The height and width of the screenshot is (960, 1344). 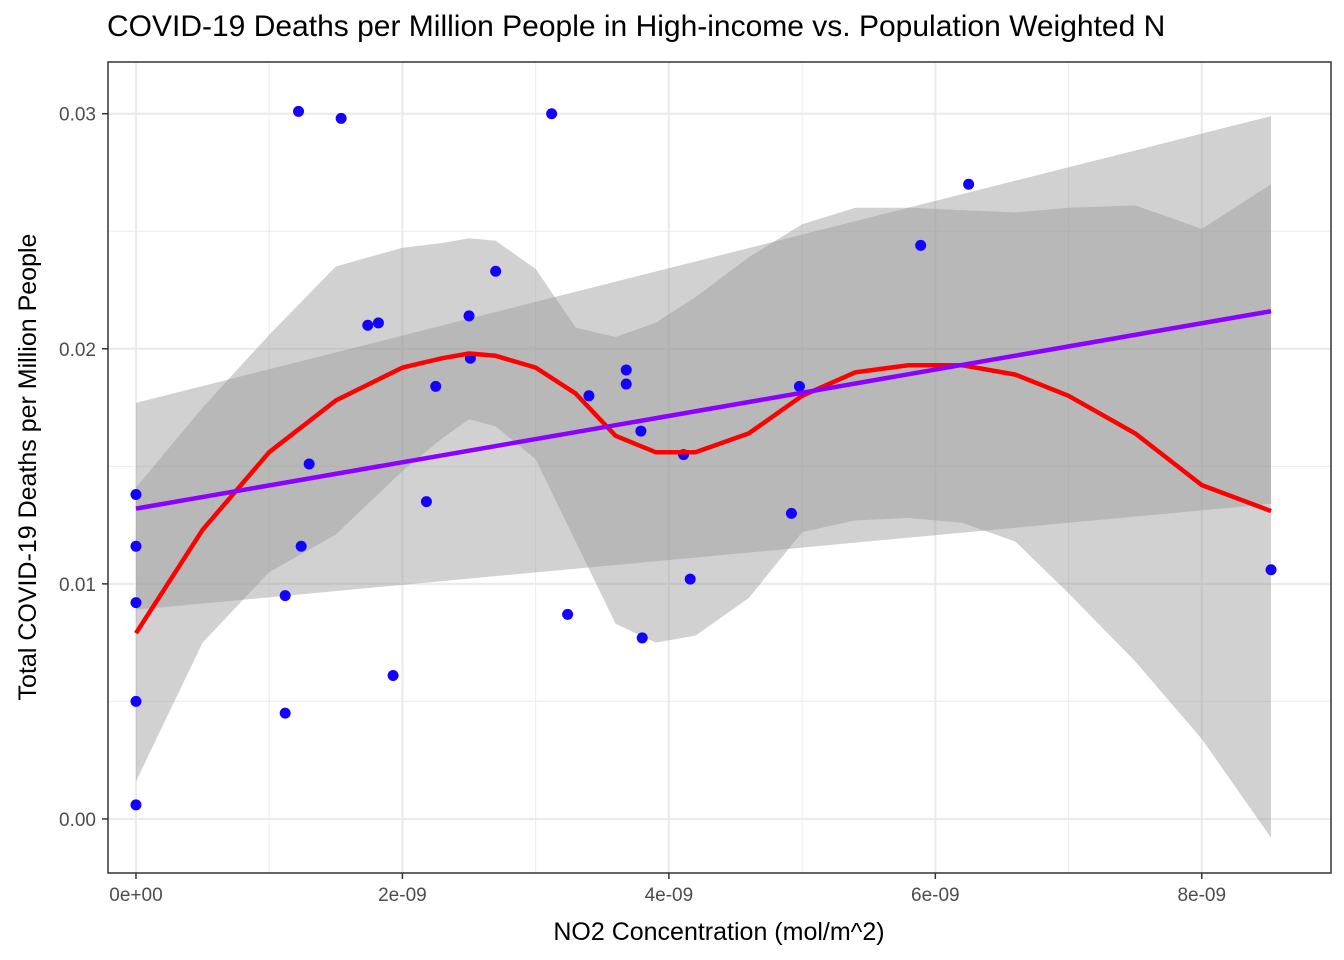 What do you see at coordinates (669, 895) in the screenshot?
I see `x-tick-label: 4e-09` at bounding box center [669, 895].